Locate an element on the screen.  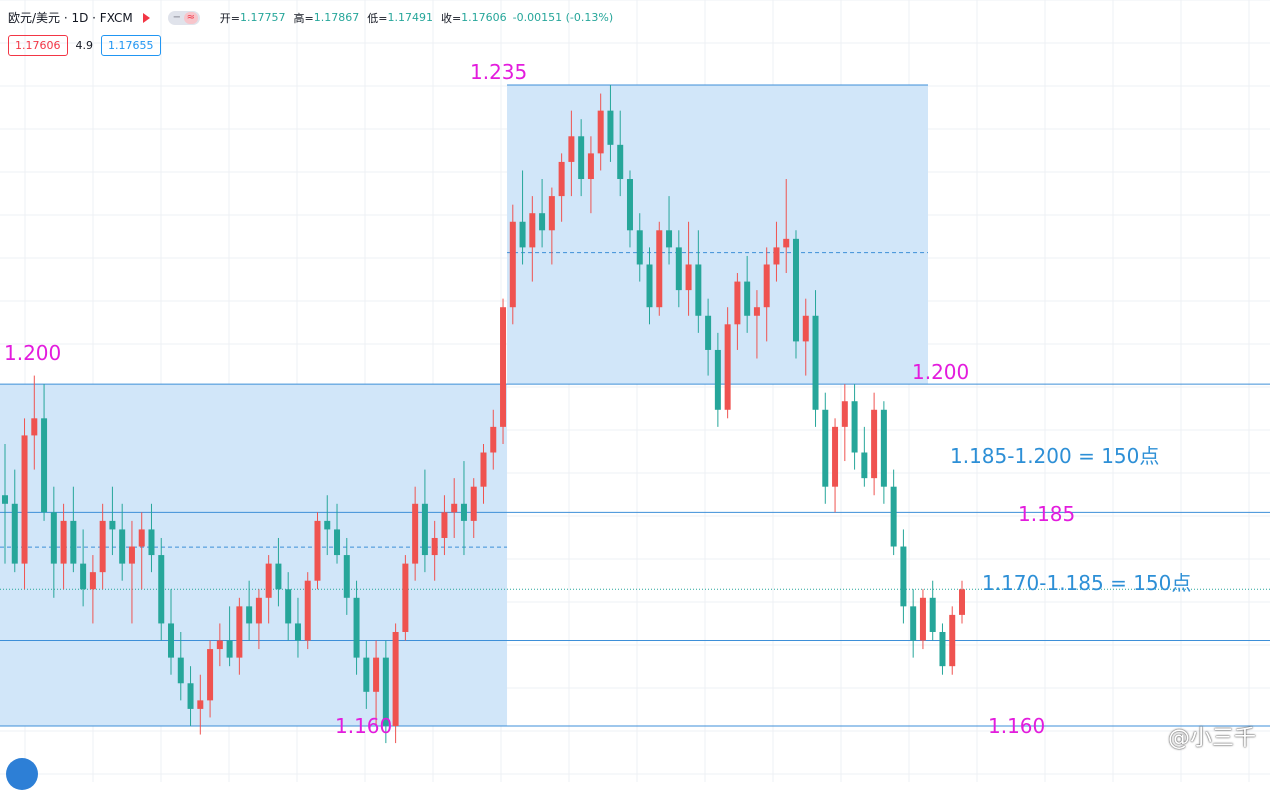
note-range-2: 1.170-1.185 = 150点 is located at coordinates (1087, 583).